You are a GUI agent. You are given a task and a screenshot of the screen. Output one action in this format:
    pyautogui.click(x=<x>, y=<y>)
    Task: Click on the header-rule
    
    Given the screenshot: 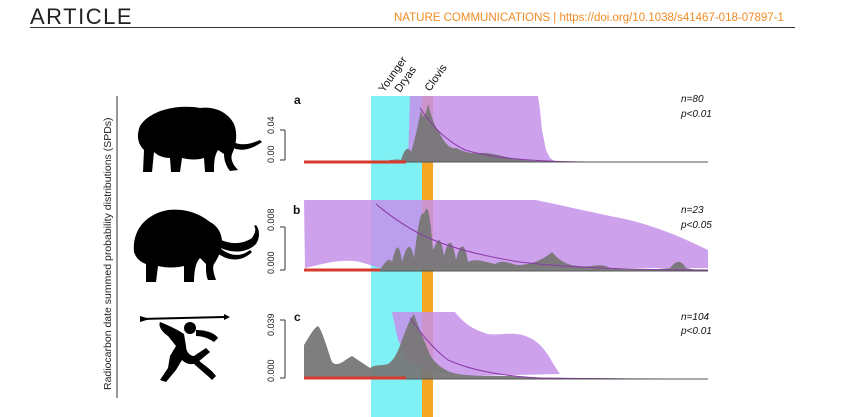 What is the action you would take?
    pyautogui.click(x=412, y=27)
    